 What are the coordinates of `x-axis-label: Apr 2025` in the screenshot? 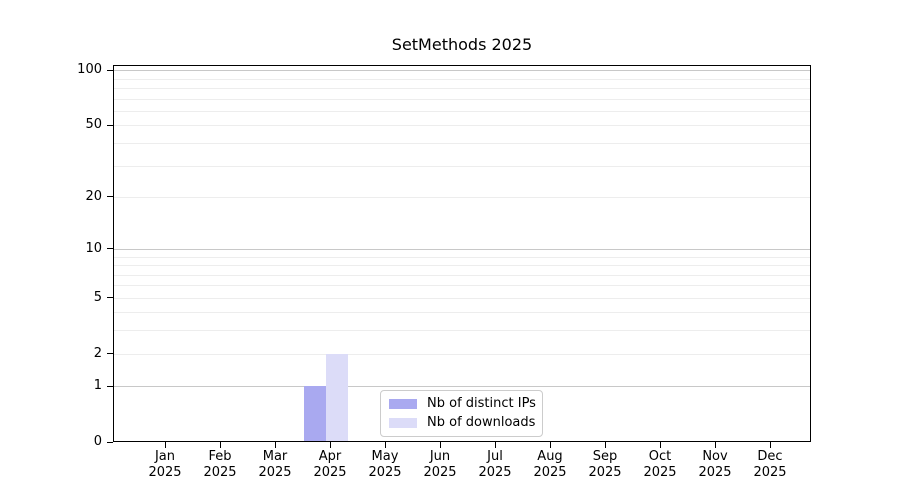 It's located at (330, 465).